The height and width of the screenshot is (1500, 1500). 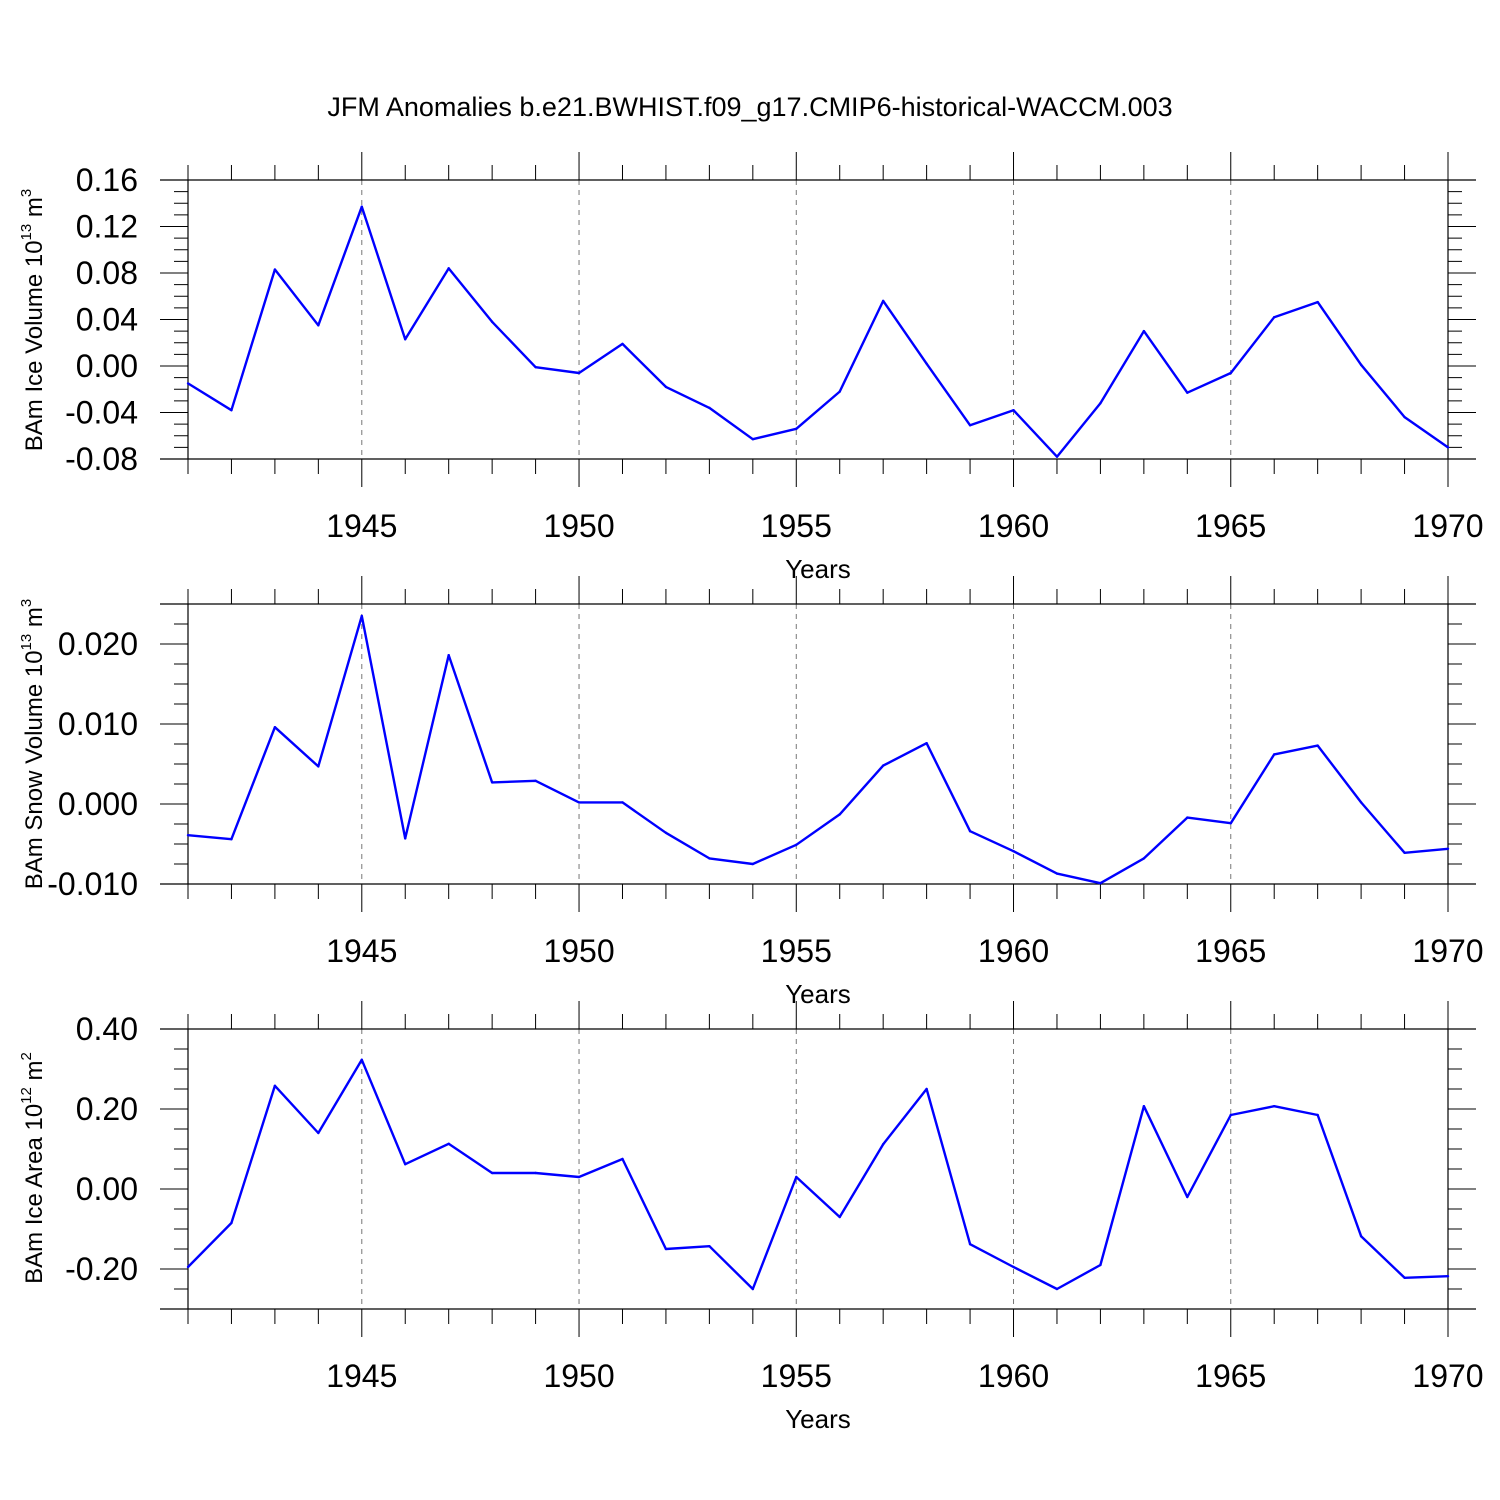 What do you see at coordinates (101, 1269) in the screenshot?
I see `y-tick-label: -0.20` at bounding box center [101, 1269].